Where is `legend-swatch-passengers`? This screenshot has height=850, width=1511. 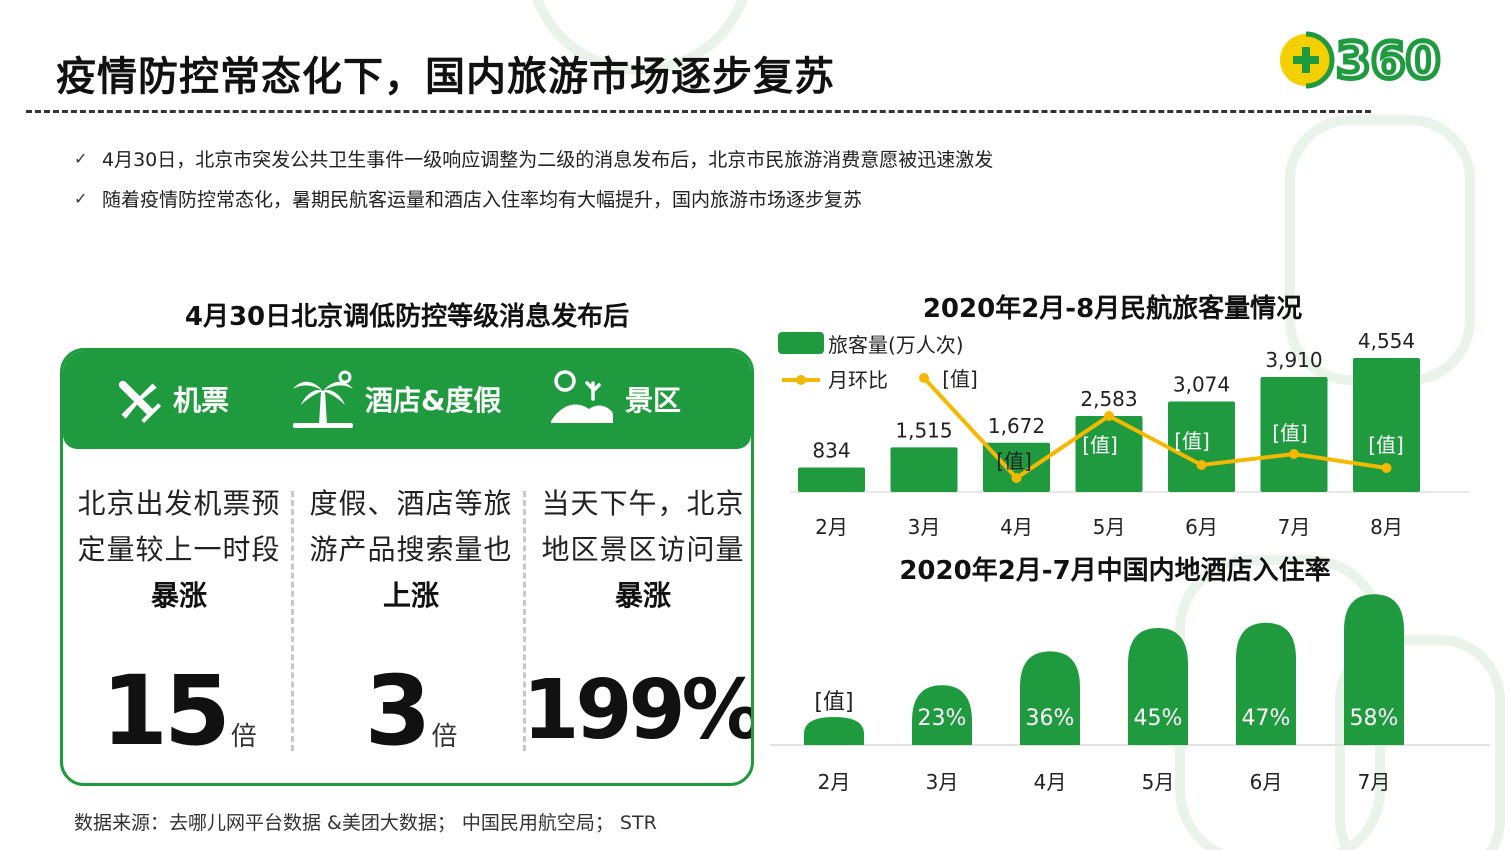
legend-swatch-passengers is located at coordinates (801, 343).